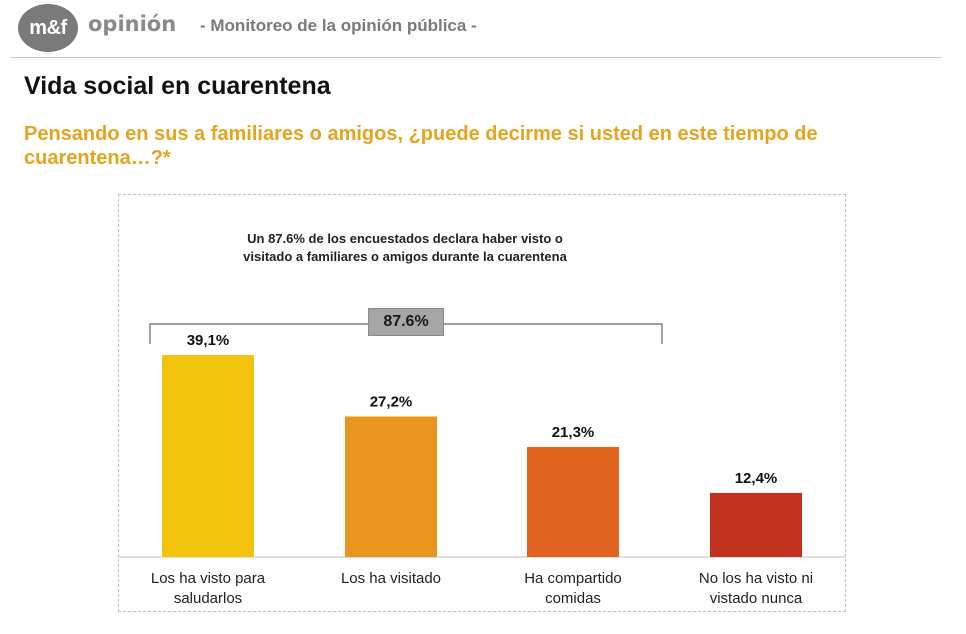  I want to click on category-label-1-line-2: saludarlos, so click(208, 598).